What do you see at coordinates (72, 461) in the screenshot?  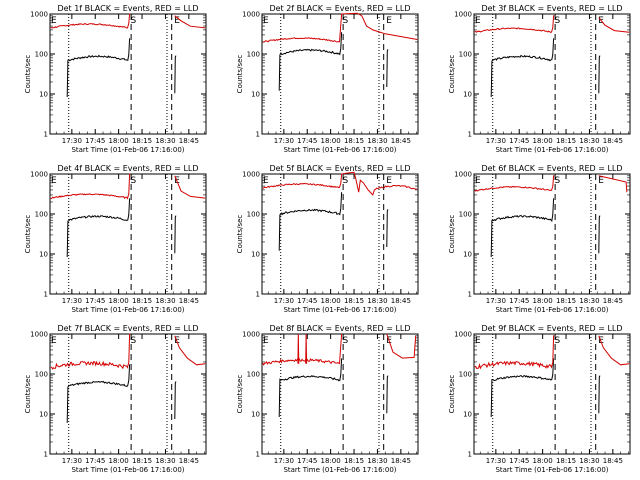 I see `x-tick-label: 17:30` at bounding box center [72, 461].